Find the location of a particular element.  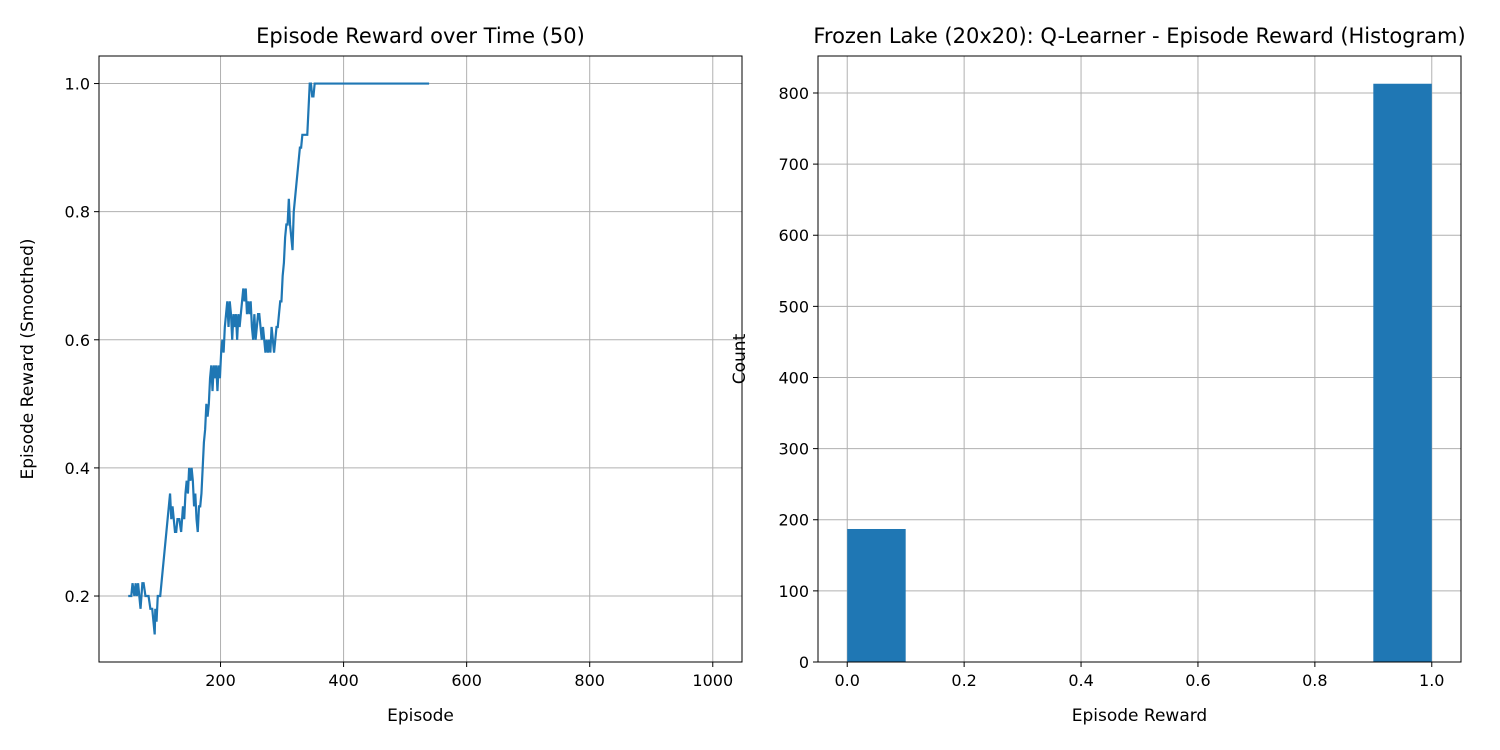

y-axis-label: Episode Reward (Smoothed) is located at coordinates (28, 359).